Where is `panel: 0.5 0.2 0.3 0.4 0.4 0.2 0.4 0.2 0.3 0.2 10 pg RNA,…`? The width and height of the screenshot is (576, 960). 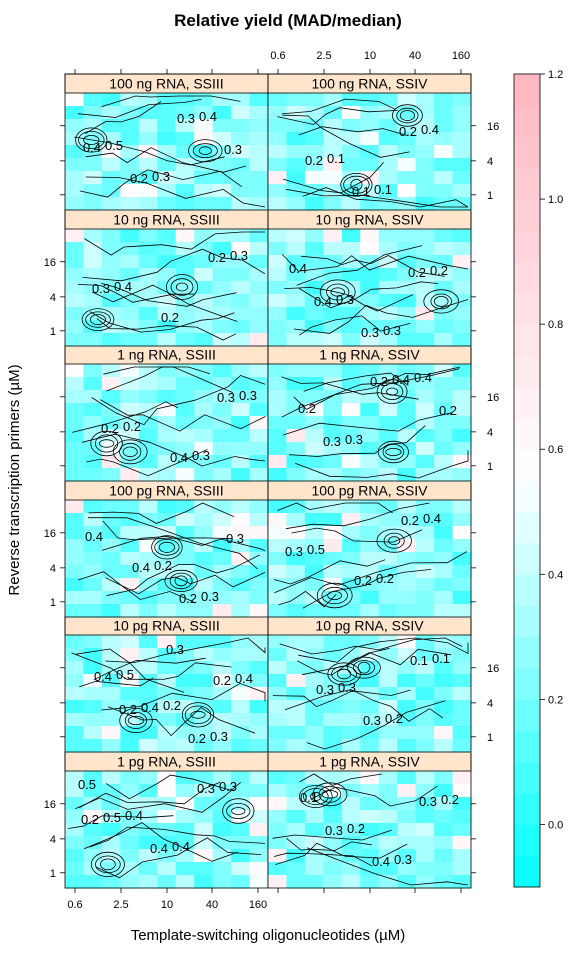
panel: 0.5 0.2 0.3 0.4 0.4 0.2 0.4 0.2 0.3 0.2 10 pg RNA,… is located at coordinates (166, 684).